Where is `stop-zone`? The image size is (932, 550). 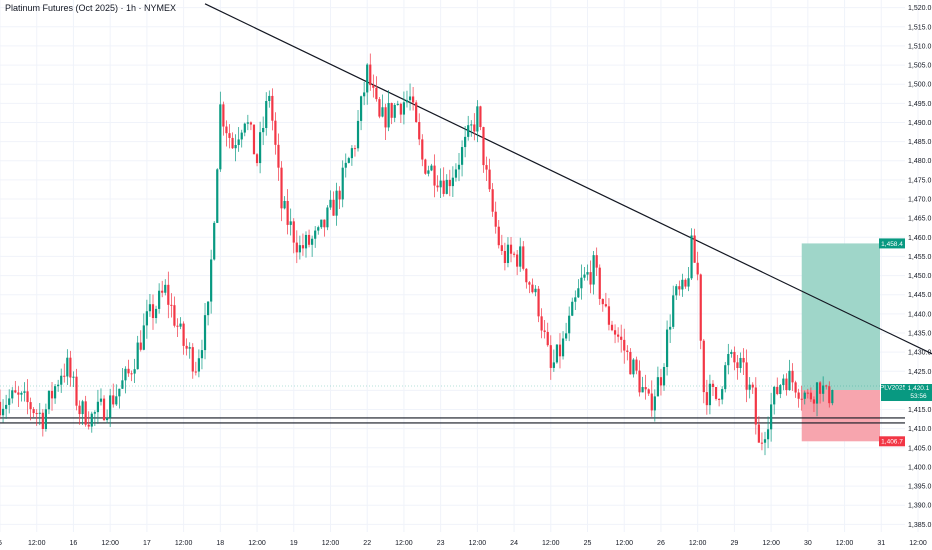 stop-zone is located at coordinates (840, 416).